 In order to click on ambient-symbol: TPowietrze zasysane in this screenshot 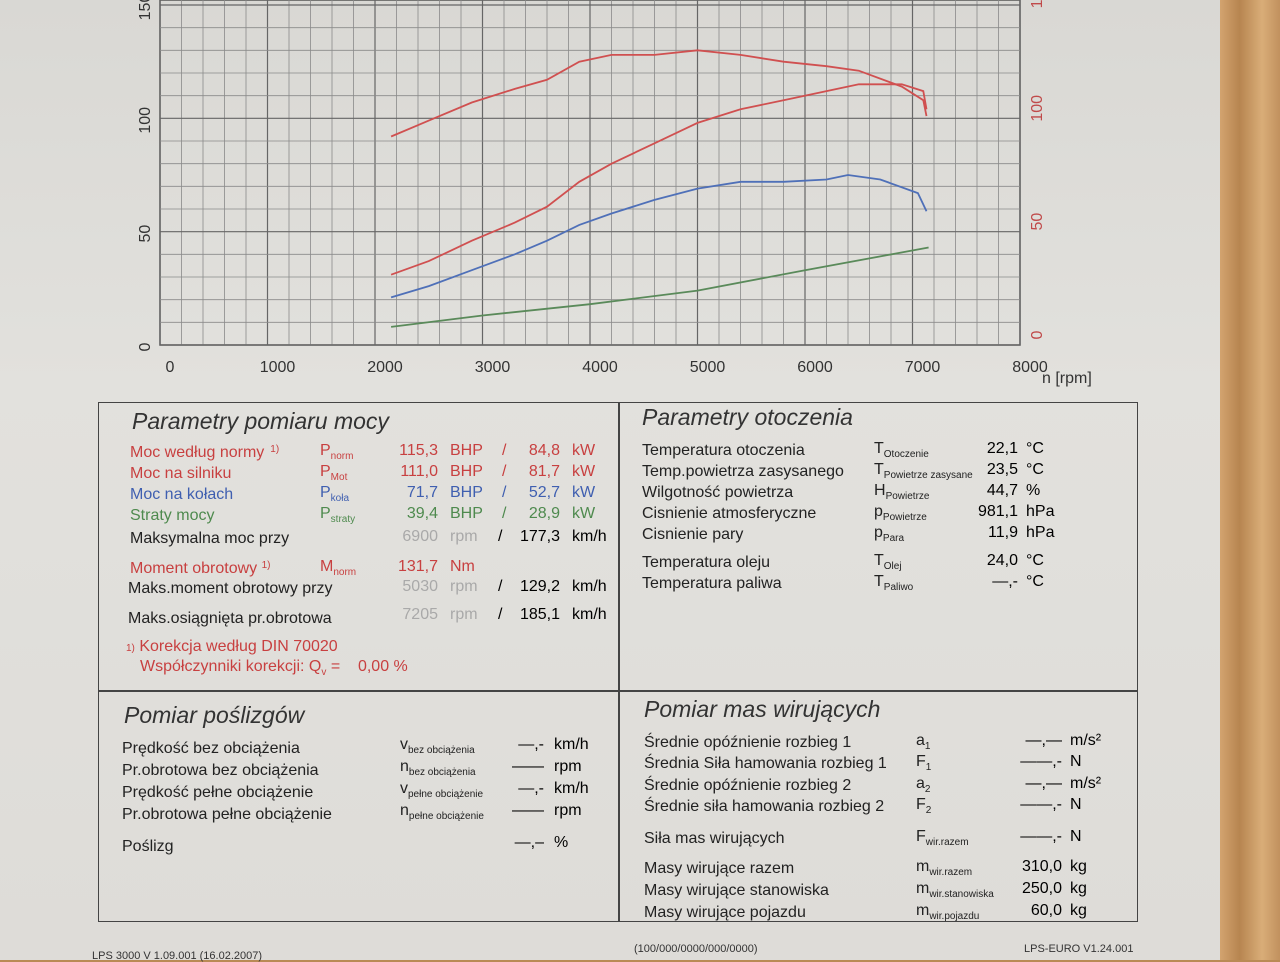, I will do `click(923, 471)`.